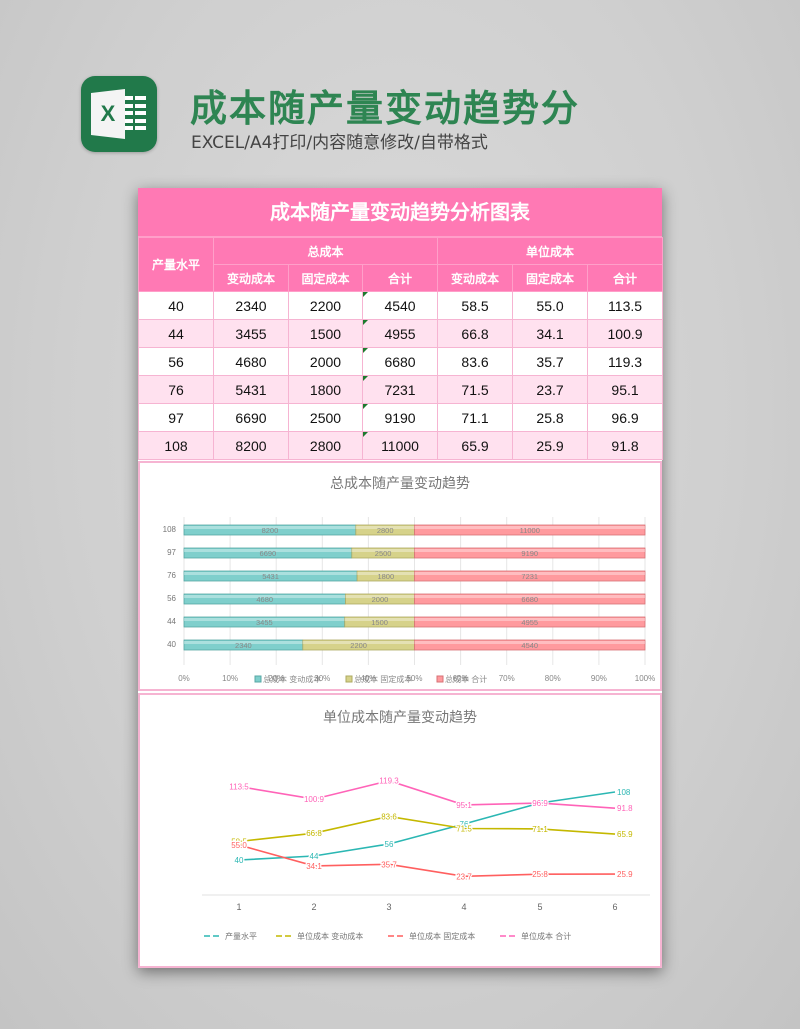  What do you see at coordinates (184, 678) in the screenshot?
I see `x-tick: 0%` at bounding box center [184, 678].